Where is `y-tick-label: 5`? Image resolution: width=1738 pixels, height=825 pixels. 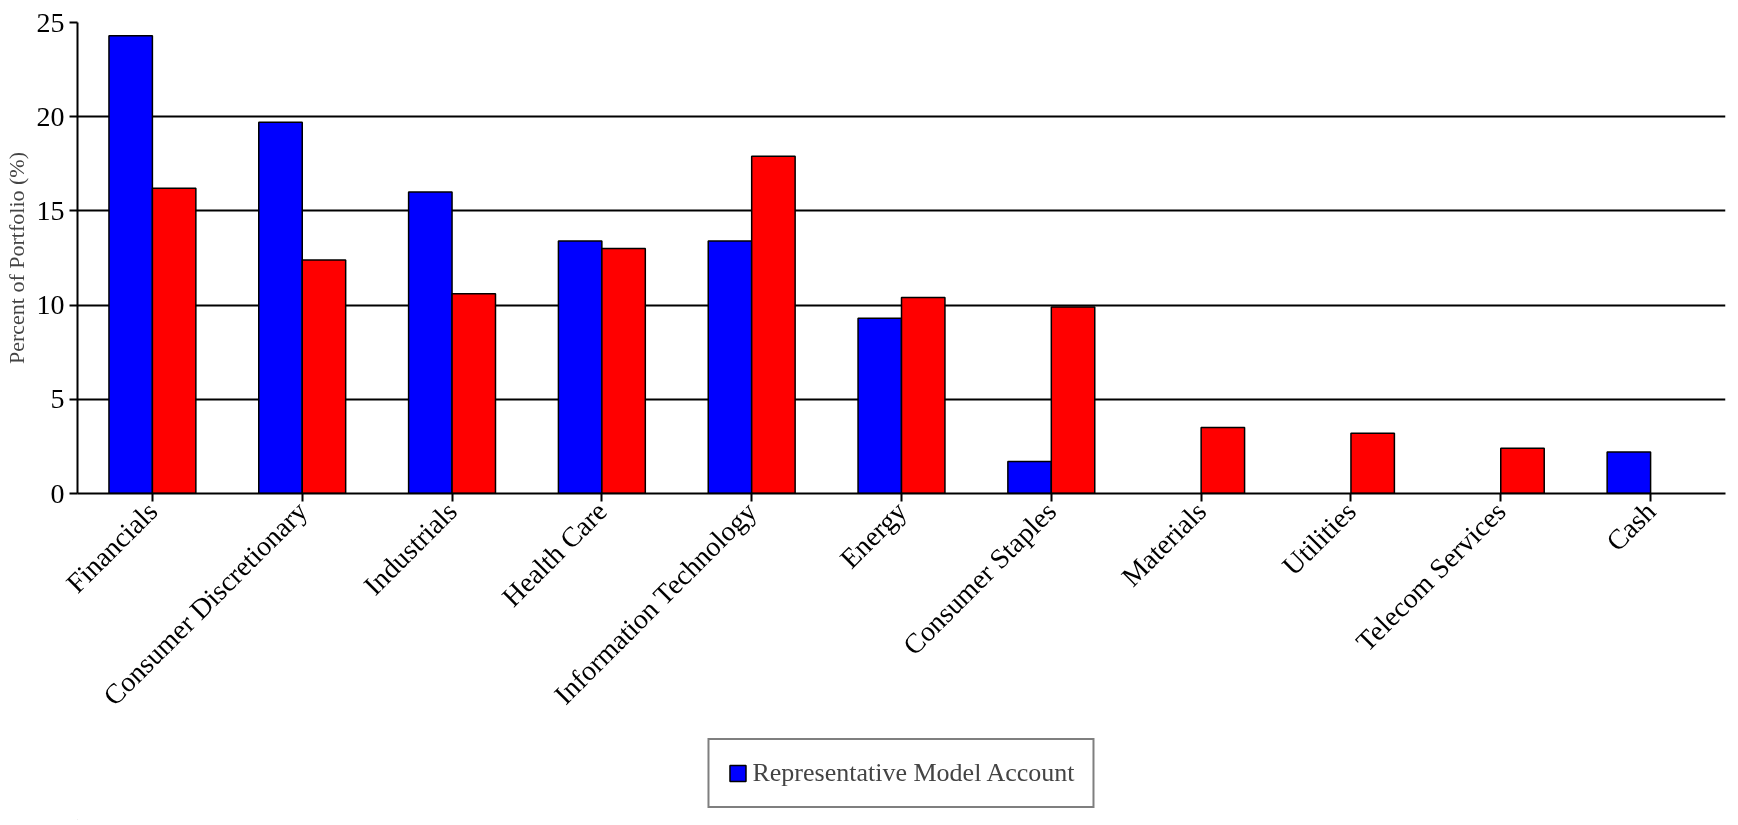
y-tick-label: 5 is located at coordinates (57, 399).